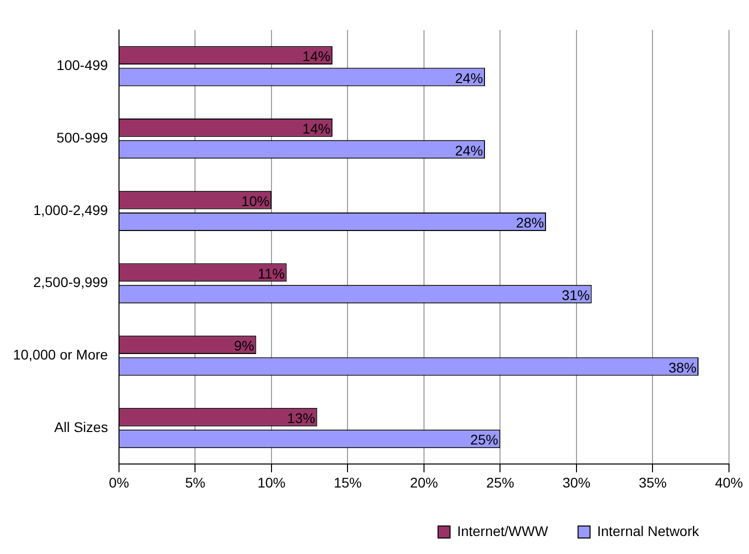  Describe the element at coordinates (271, 273) in the screenshot. I see `data-label: 11%` at that location.